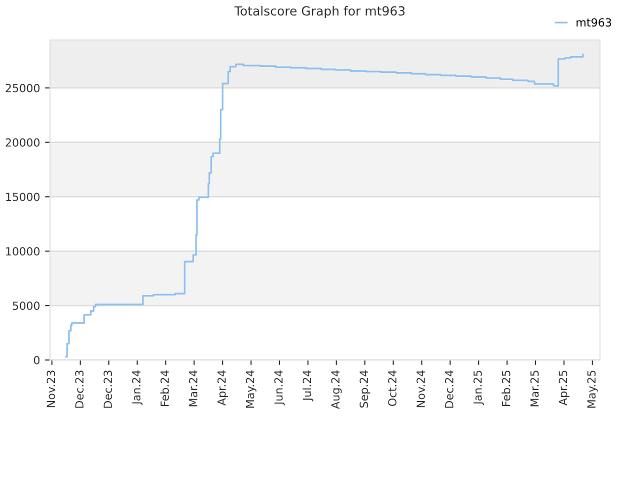 The height and width of the screenshot is (480, 640). I want to click on y-tick-label: 20000, so click(23, 142).